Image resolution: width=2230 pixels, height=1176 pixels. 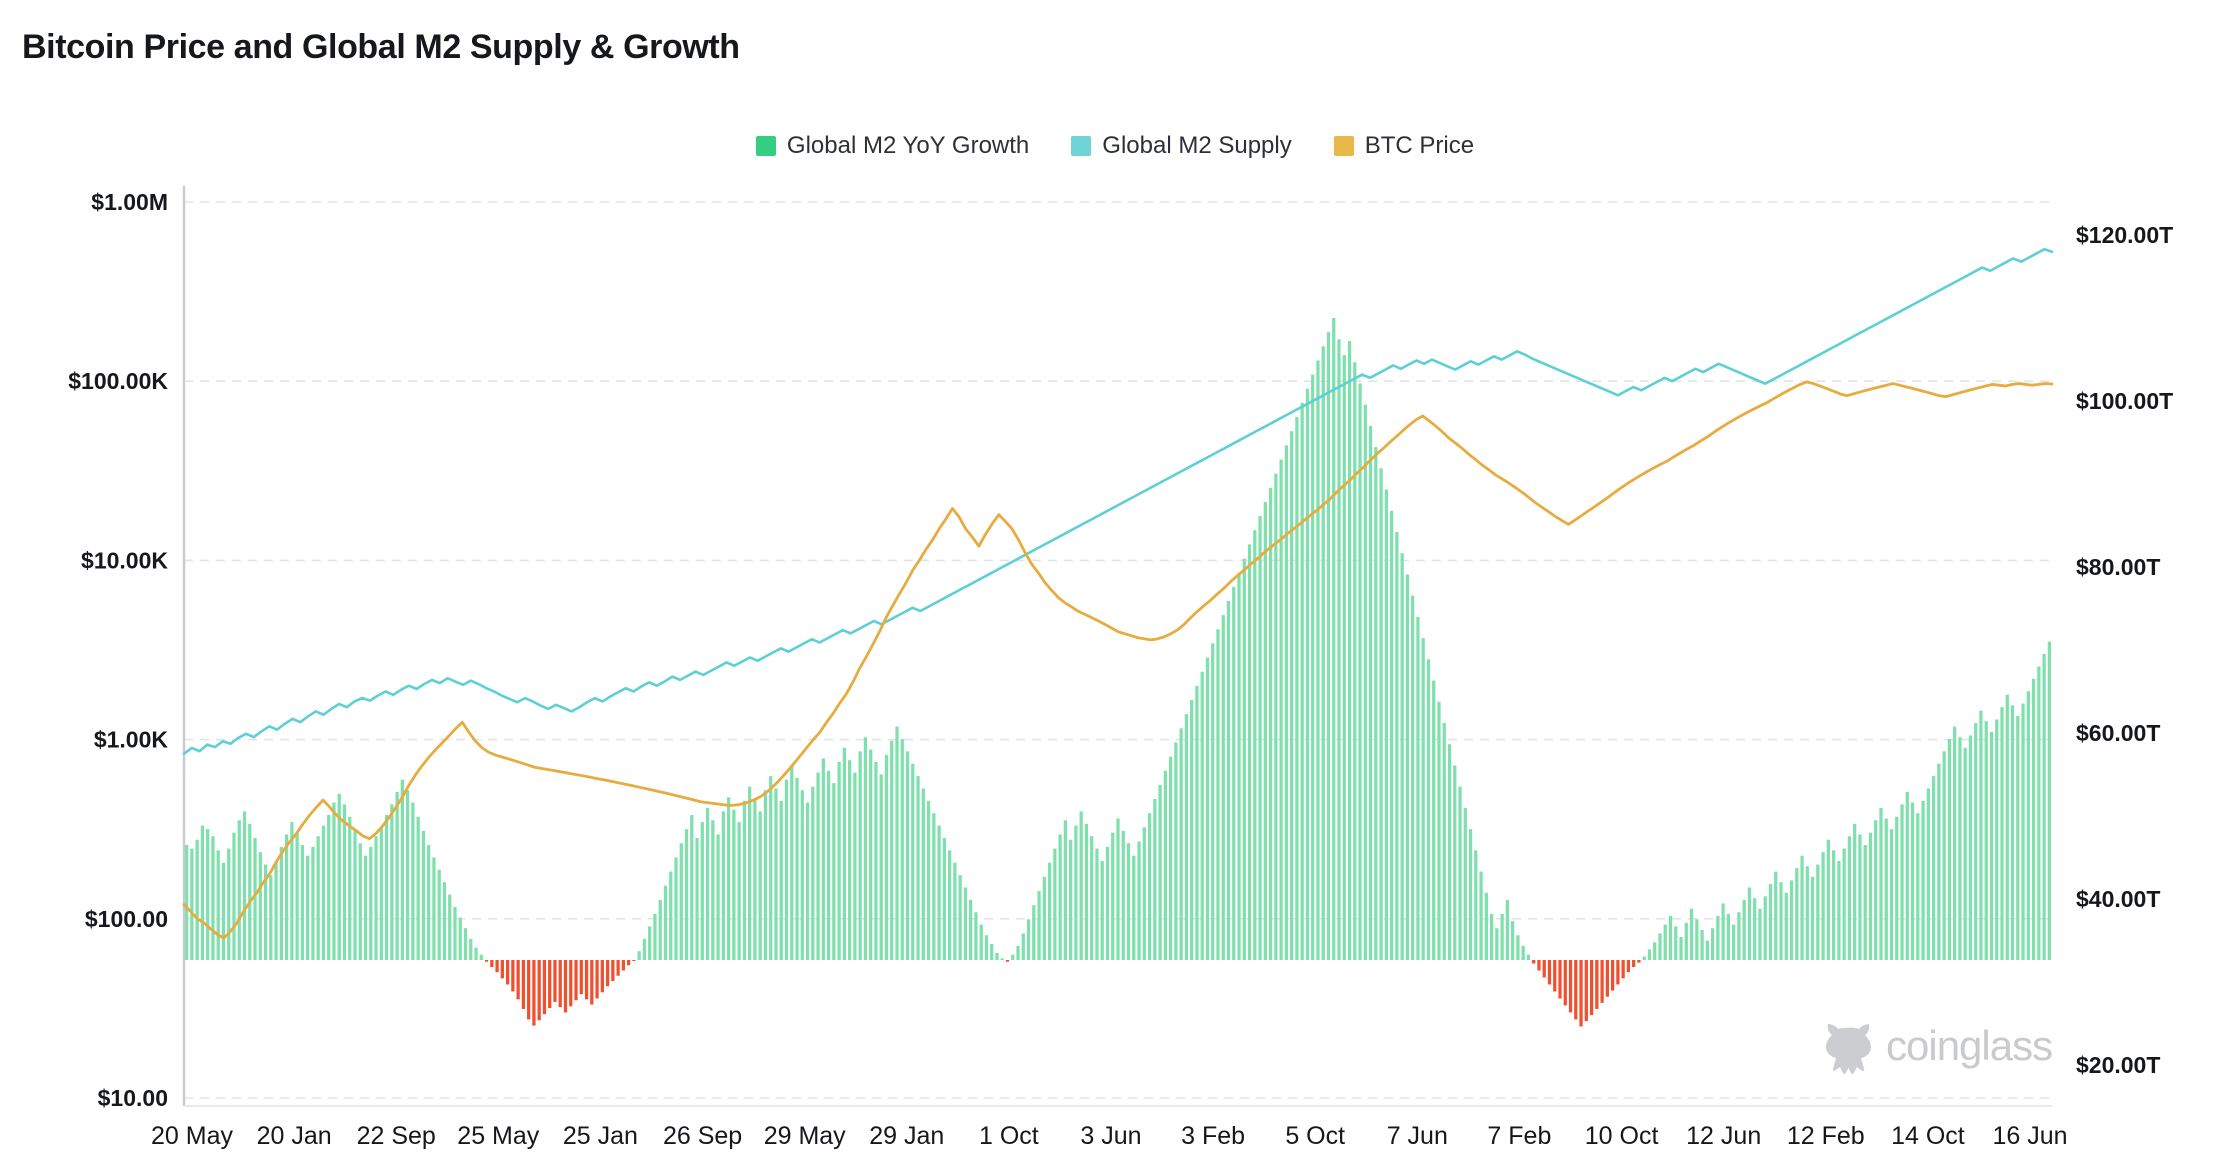 I want to click on right-axis-tick: $20.00T, so click(x=2118, y=1065).